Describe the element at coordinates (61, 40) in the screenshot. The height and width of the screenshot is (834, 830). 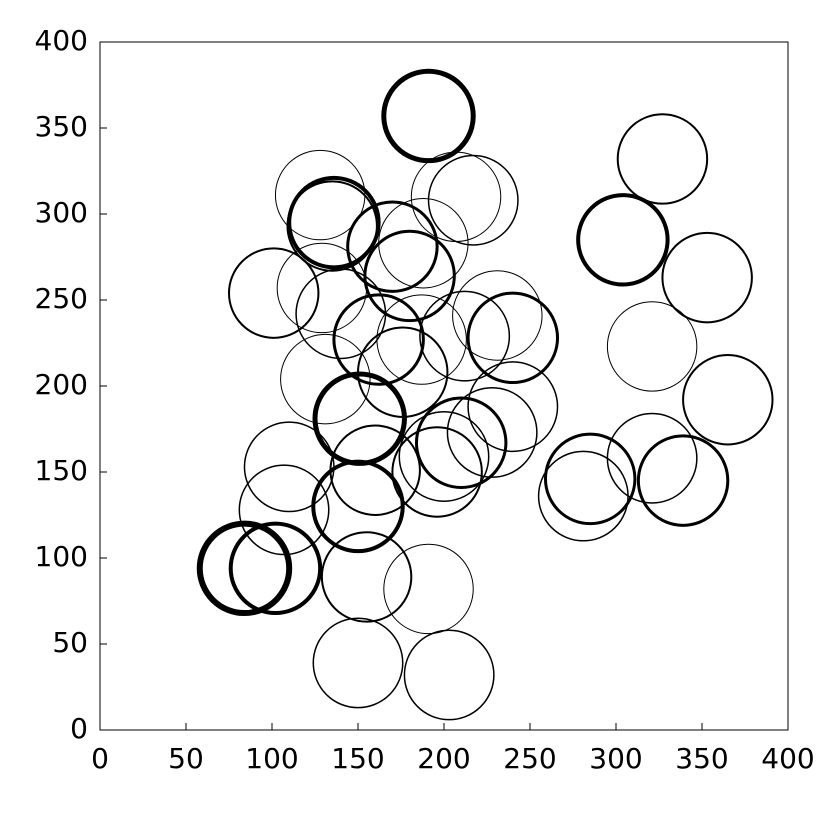
I see `y-tick-label: 400` at that location.